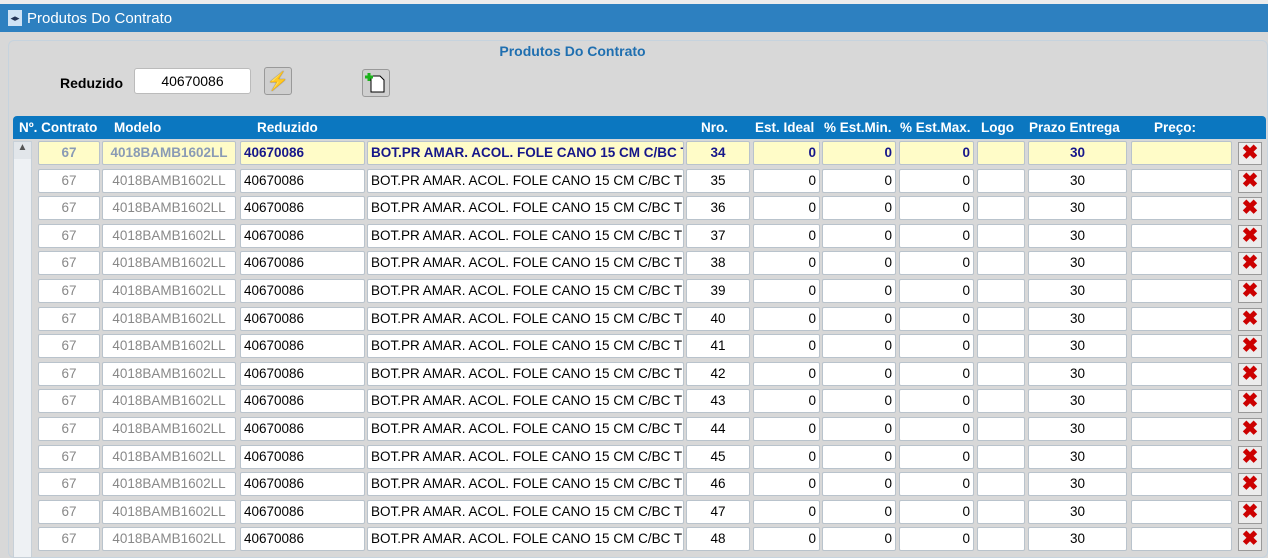 This screenshot has height=558, width=1268. Describe the element at coordinates (718, 263) in the screenshot. I see `cell-nro: 38` at that location.